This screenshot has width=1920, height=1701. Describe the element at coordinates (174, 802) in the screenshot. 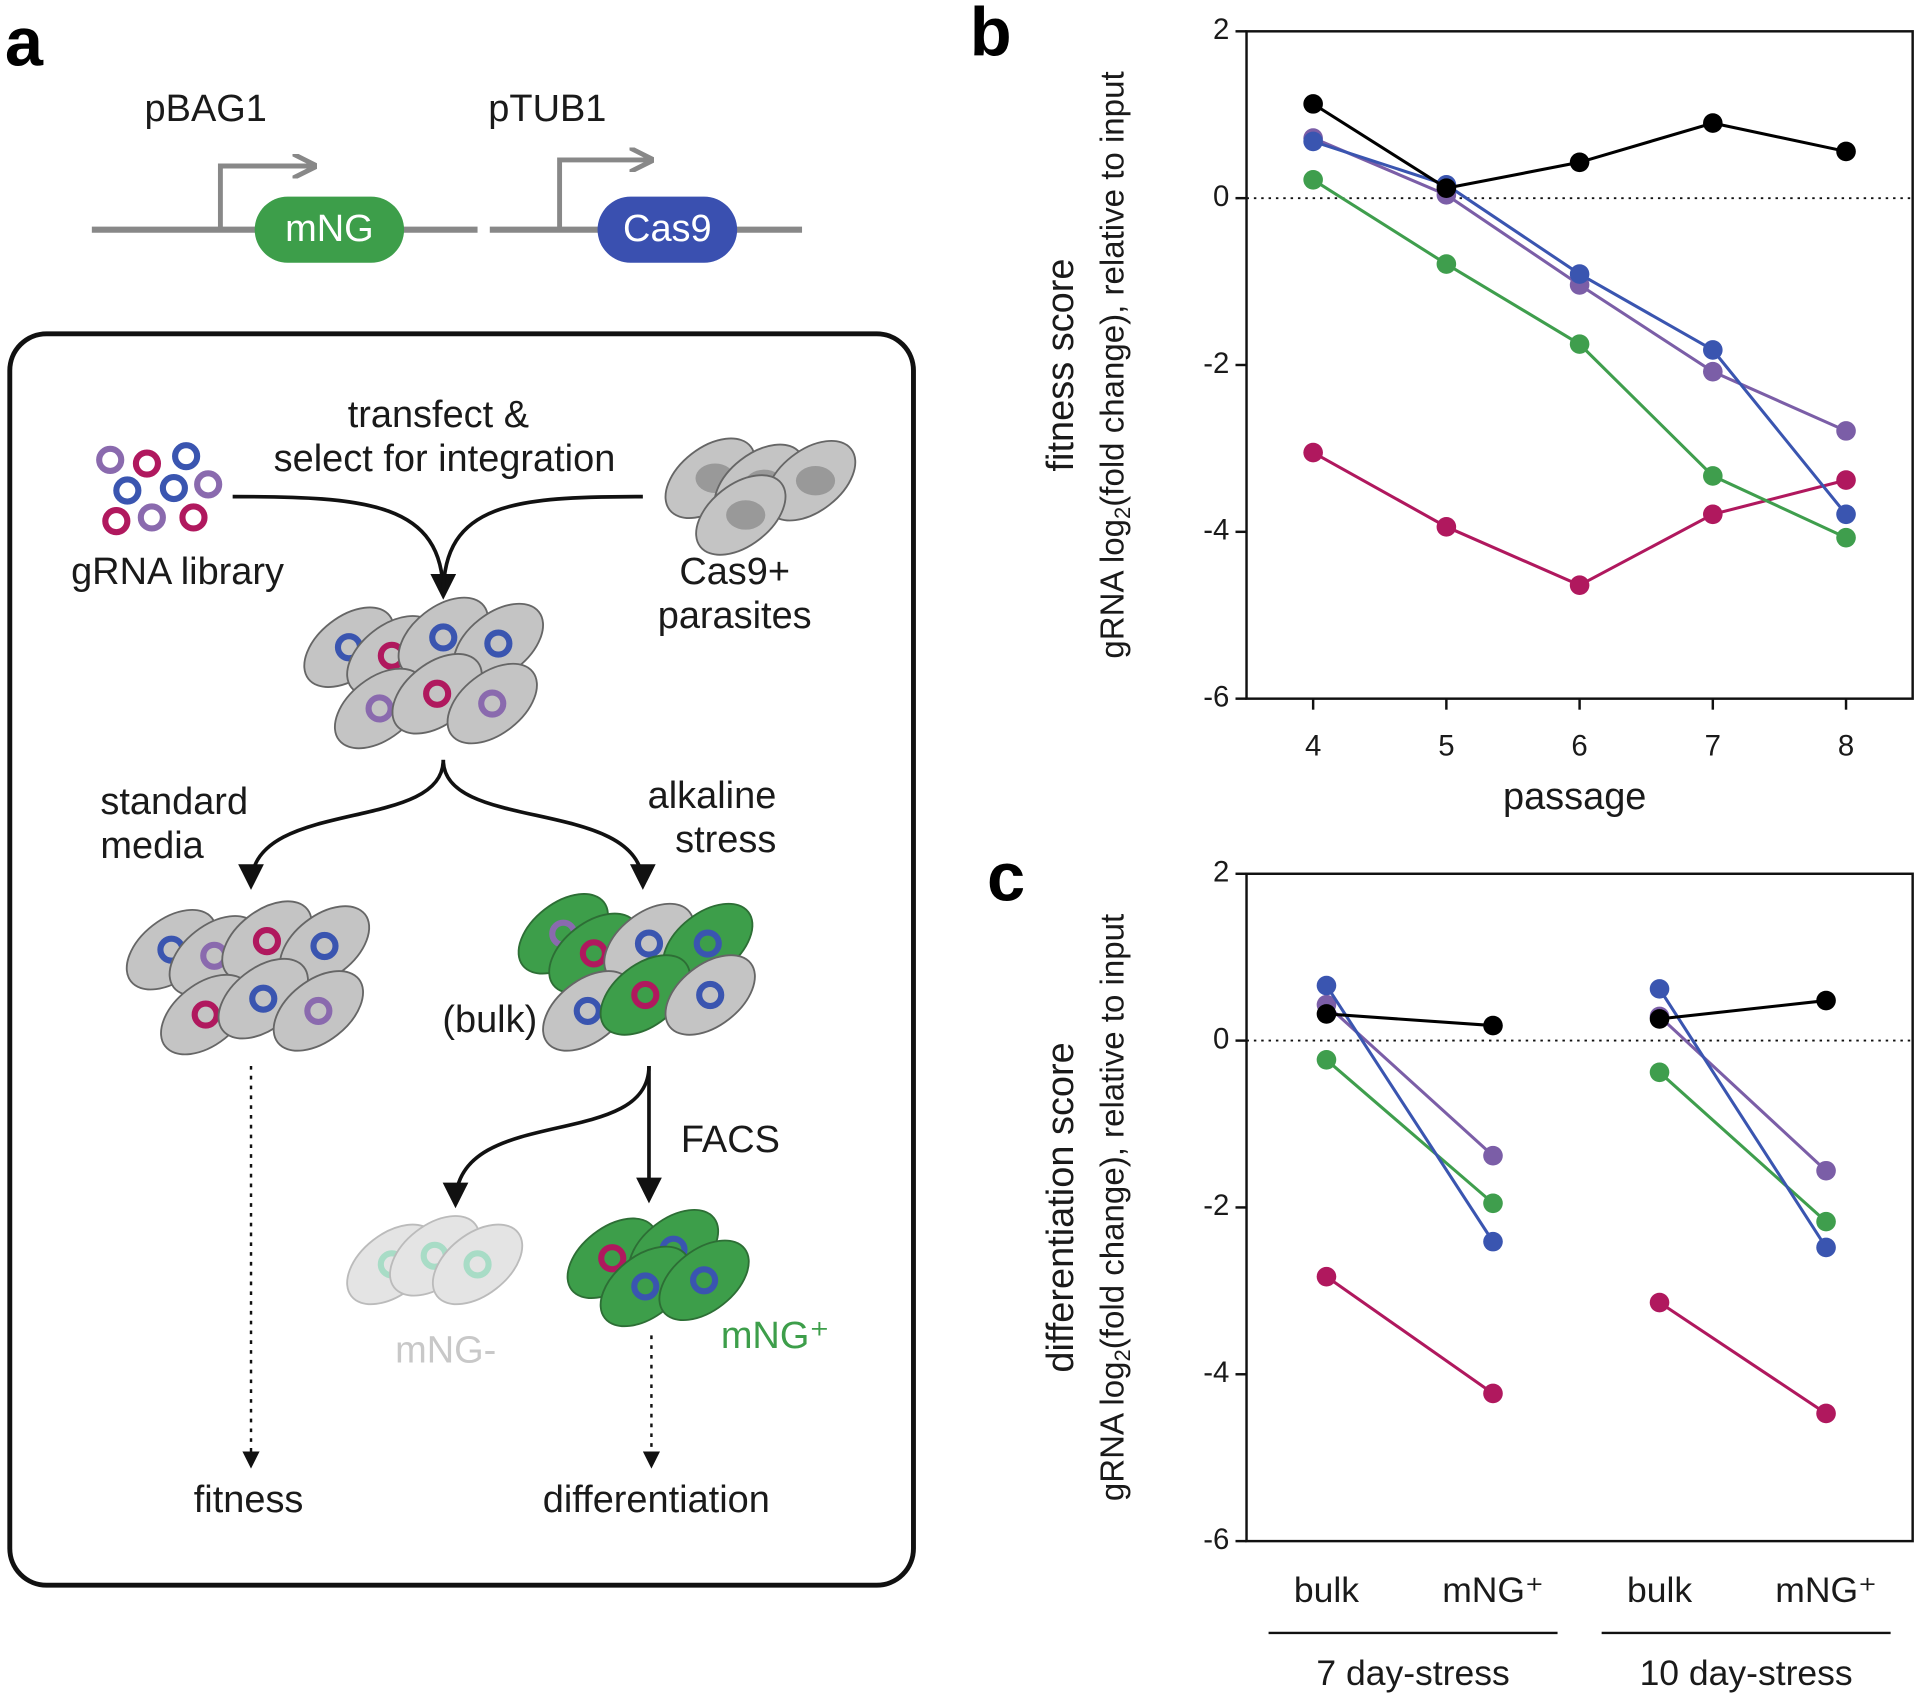

I see `condition-label: standard` at that location.